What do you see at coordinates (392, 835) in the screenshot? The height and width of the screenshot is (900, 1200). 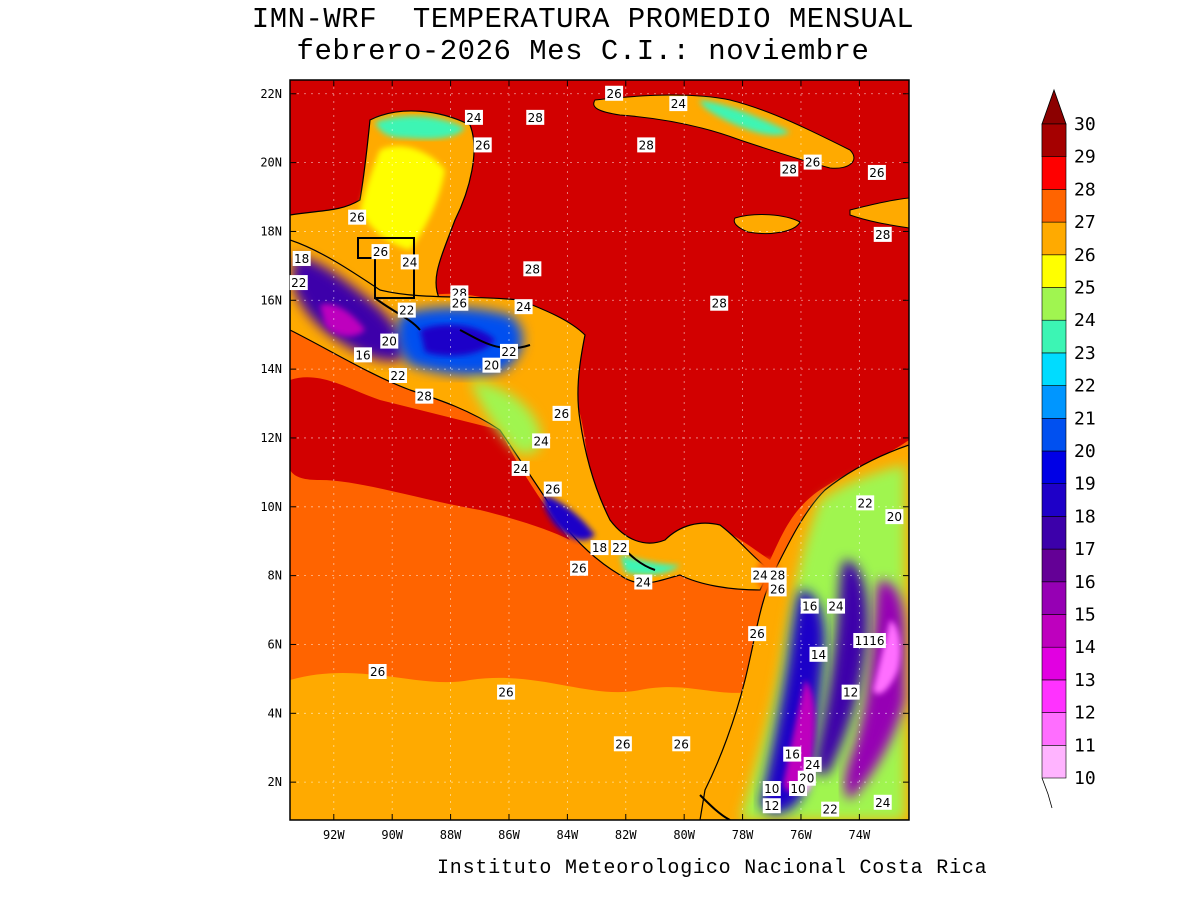 I see `x-tick-label: 90W` at bounding box center [392, 835].